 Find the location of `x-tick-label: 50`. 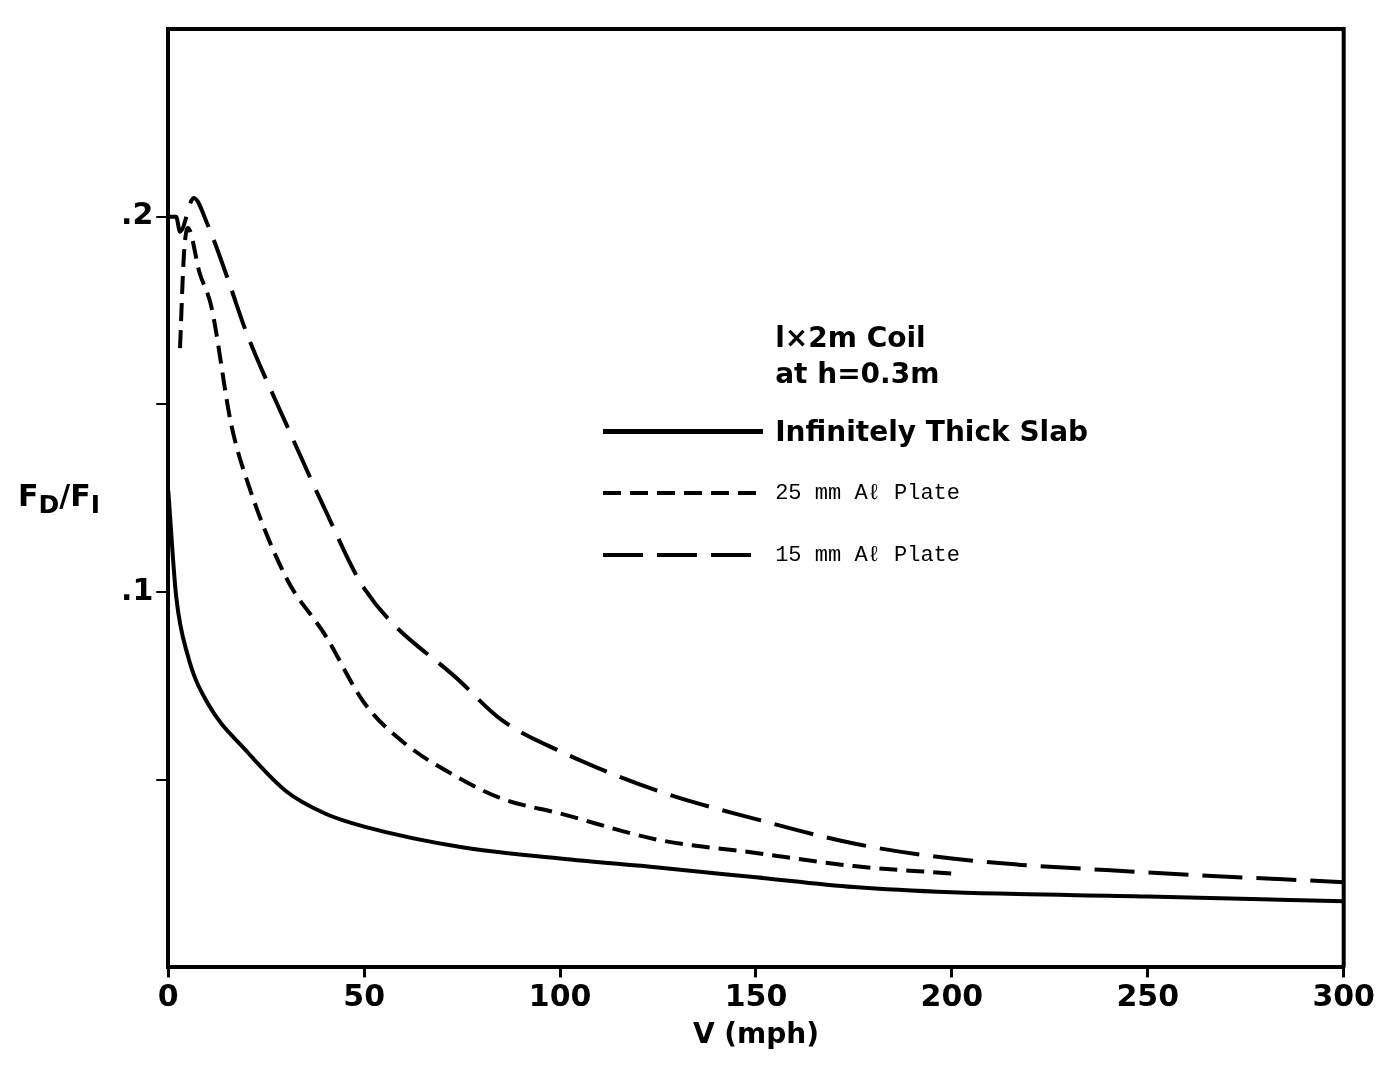

x-tick-label: 50 is located at coordinates (364, 996).